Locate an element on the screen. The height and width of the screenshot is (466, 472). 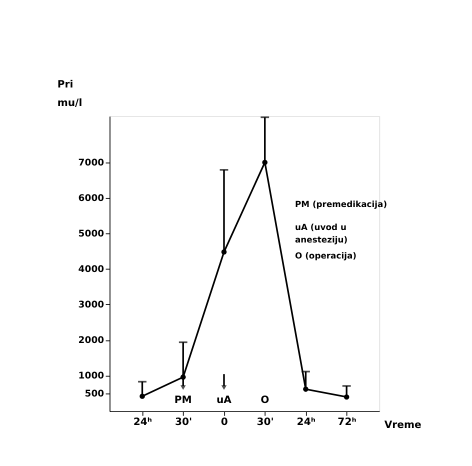
y-tick-label: 4000 is located at coordinates (91, 269).